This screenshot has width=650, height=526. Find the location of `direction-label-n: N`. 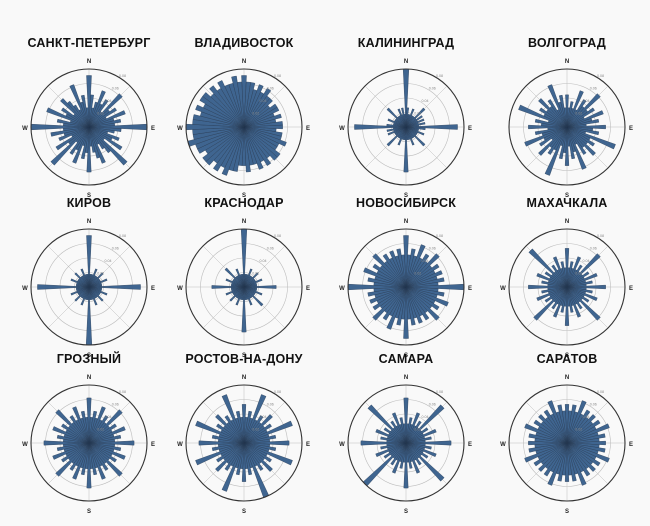

direction-label-n: N is located at coordinates (567, 378).